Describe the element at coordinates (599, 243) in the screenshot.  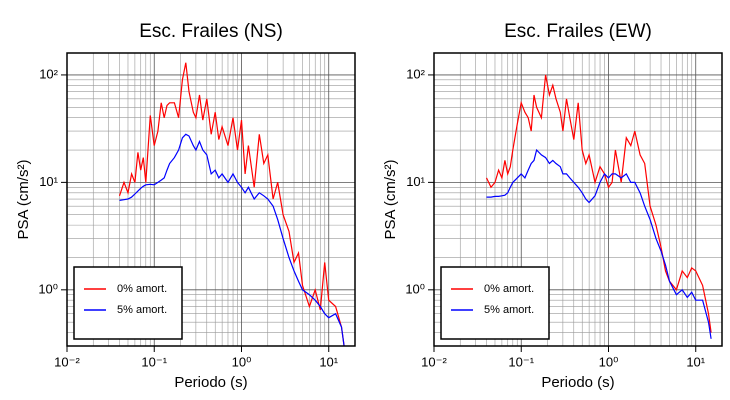
I see `series-line` at that location.